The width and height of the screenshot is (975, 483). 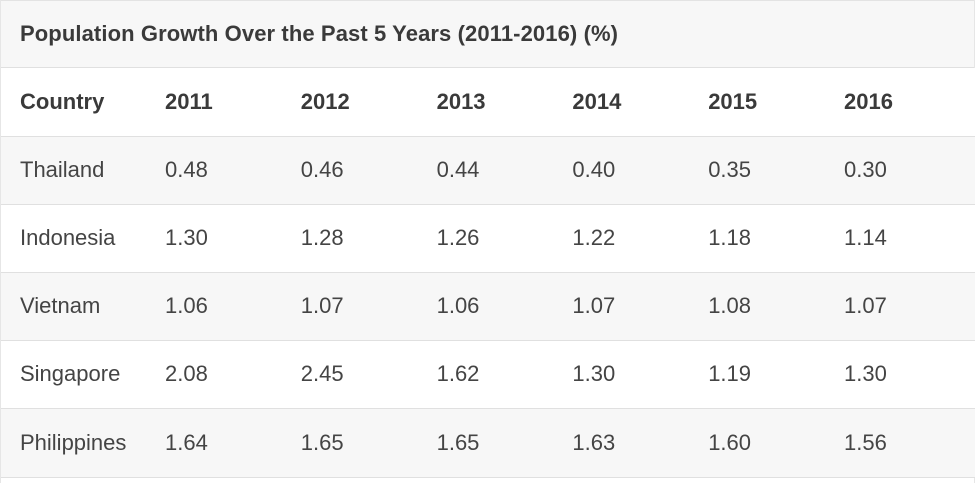 What do you see at coordinates (368, 374) in the screenshot?
I see `value-cell: 2.45` at bounding box center [368, 374].